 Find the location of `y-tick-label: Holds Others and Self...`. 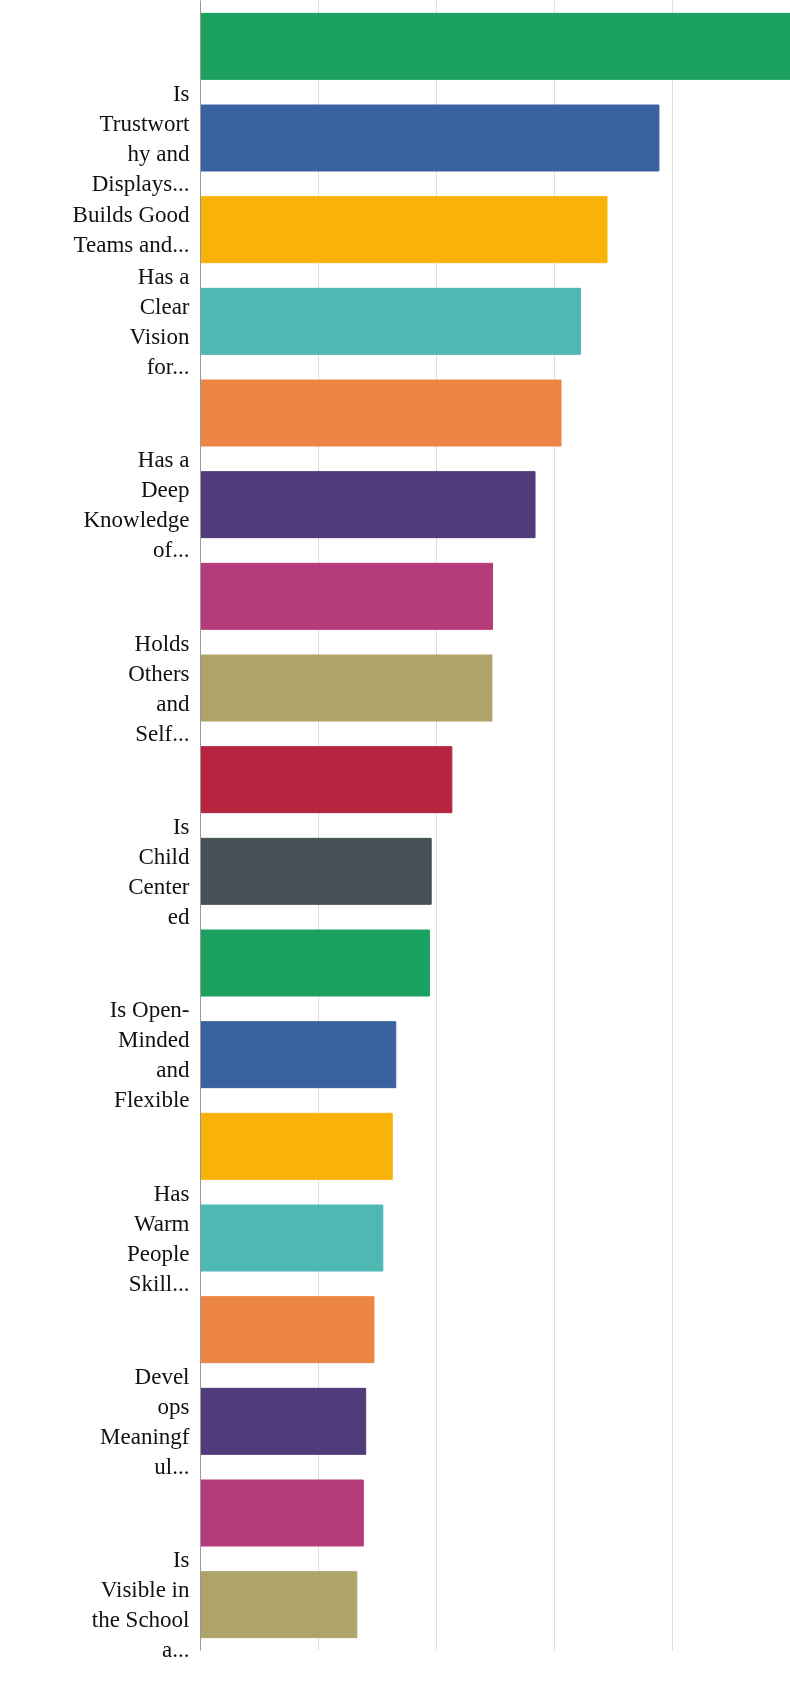

y-tick-label: Holds Others and Self... is located at coordinates (159, 688).